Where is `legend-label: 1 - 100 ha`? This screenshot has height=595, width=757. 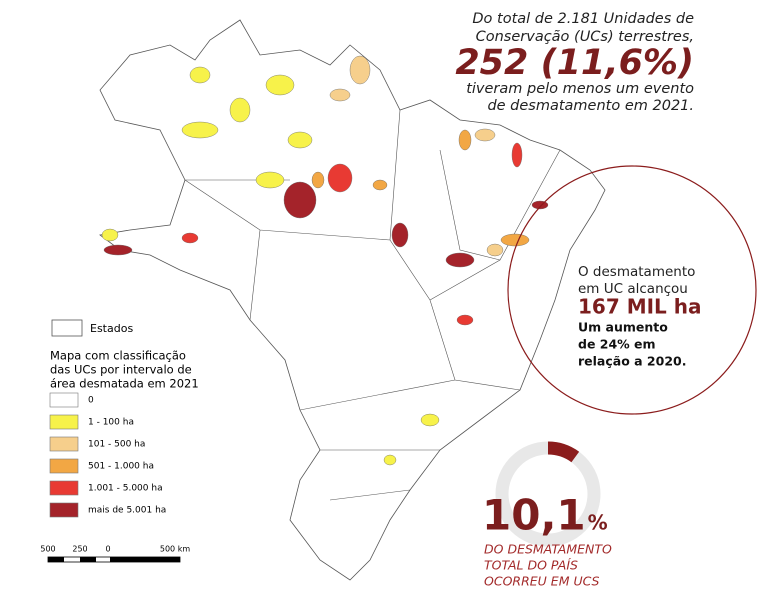 legend-label: 1 - 100 ha is located at coordinates (111, 423).